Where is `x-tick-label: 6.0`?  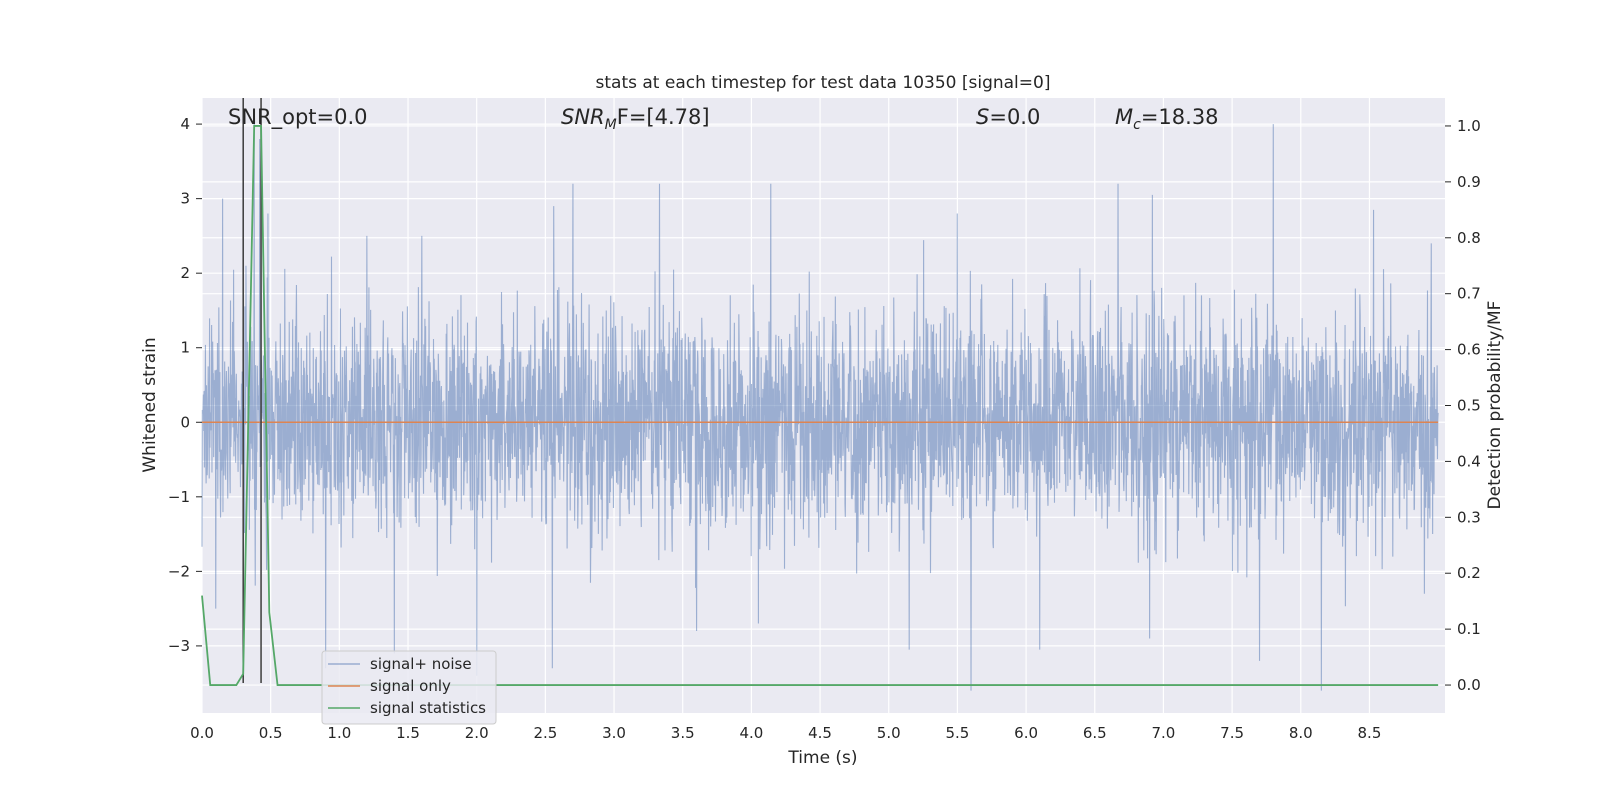 x-tick-label: 6.0 is located at coordinates (1026, 733).